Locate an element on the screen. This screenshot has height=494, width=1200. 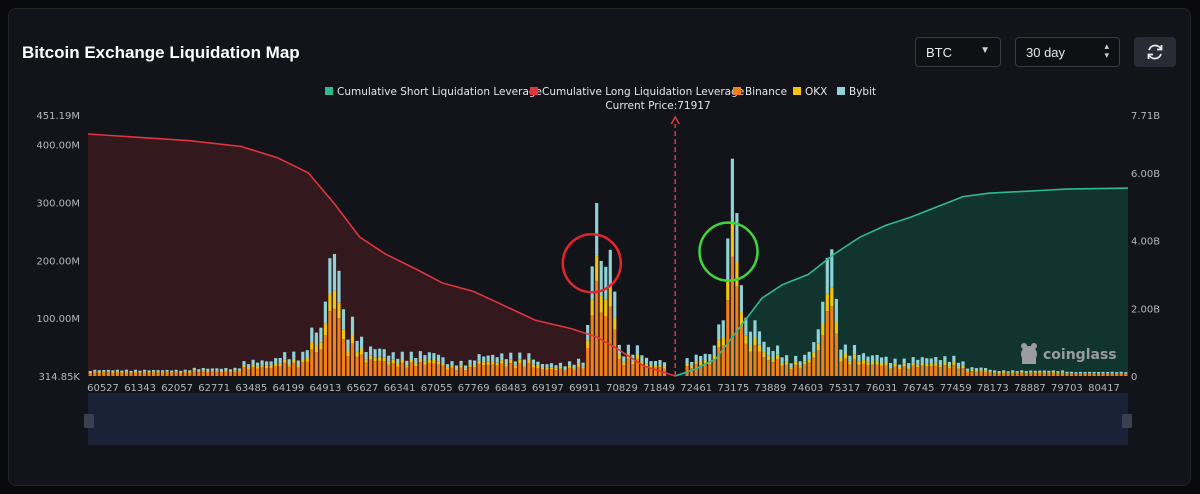
range-select: 30 day ▴ ▾ is located at coordinates (1067, 52).